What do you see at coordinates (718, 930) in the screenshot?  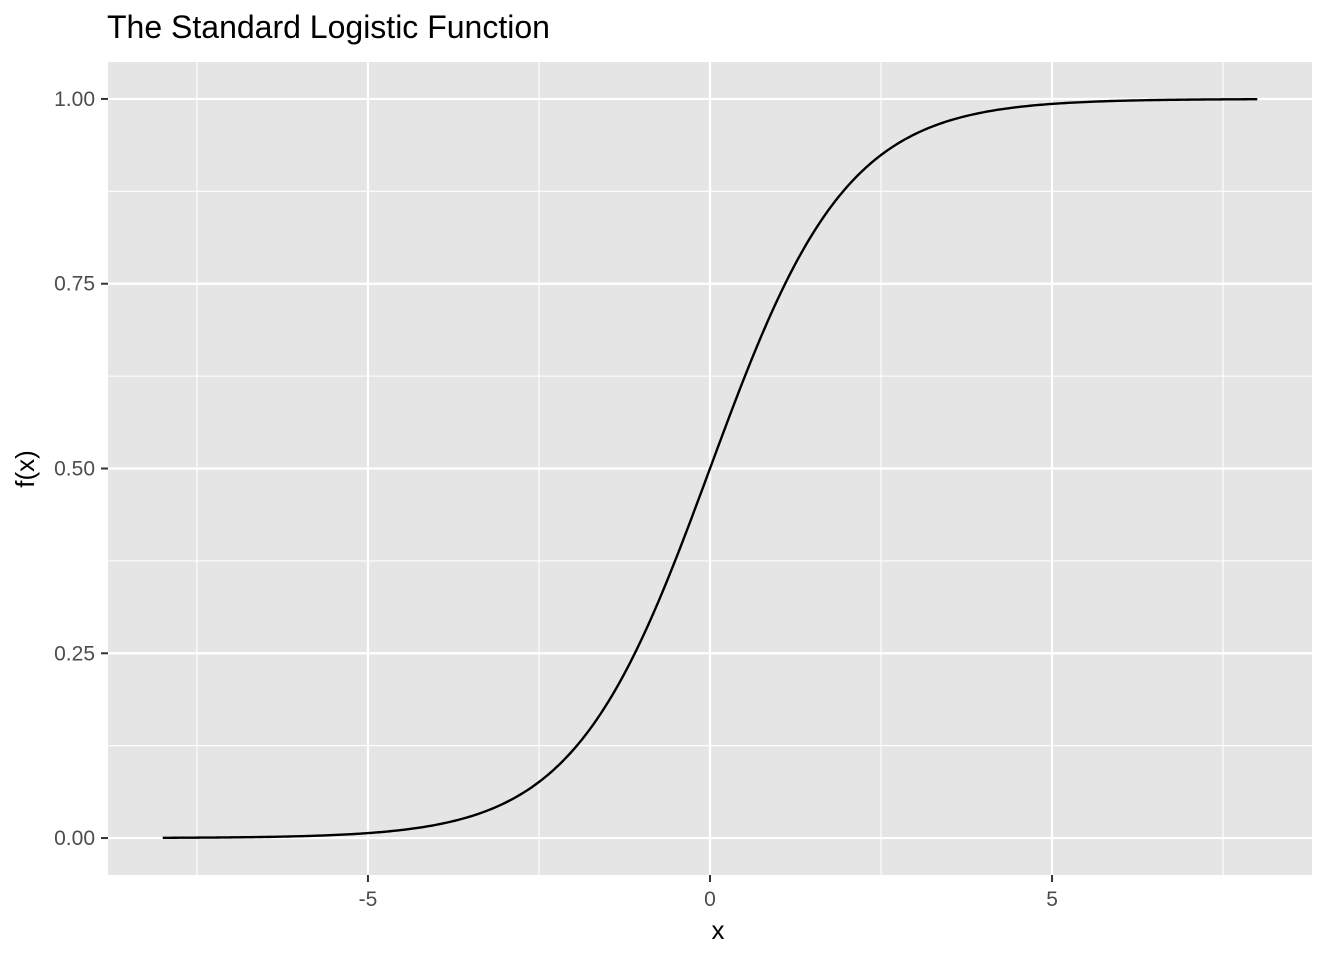 I see `x-axis-title: x` at bounding box center [718, 930].